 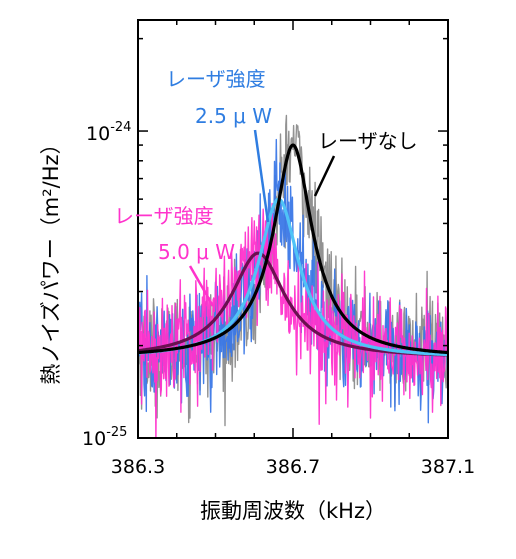 I want to click on annotation-laser-2-5-label: レーザ強度, so click(x=216, y=79).